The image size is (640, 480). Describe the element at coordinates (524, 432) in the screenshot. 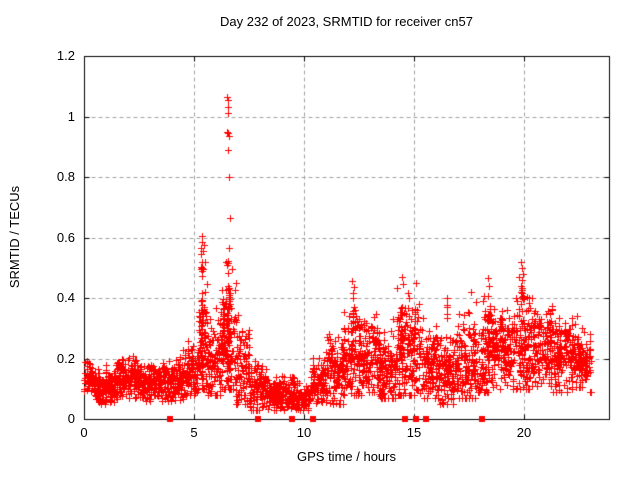

I see `x-tick-label-20: 20` at that location.